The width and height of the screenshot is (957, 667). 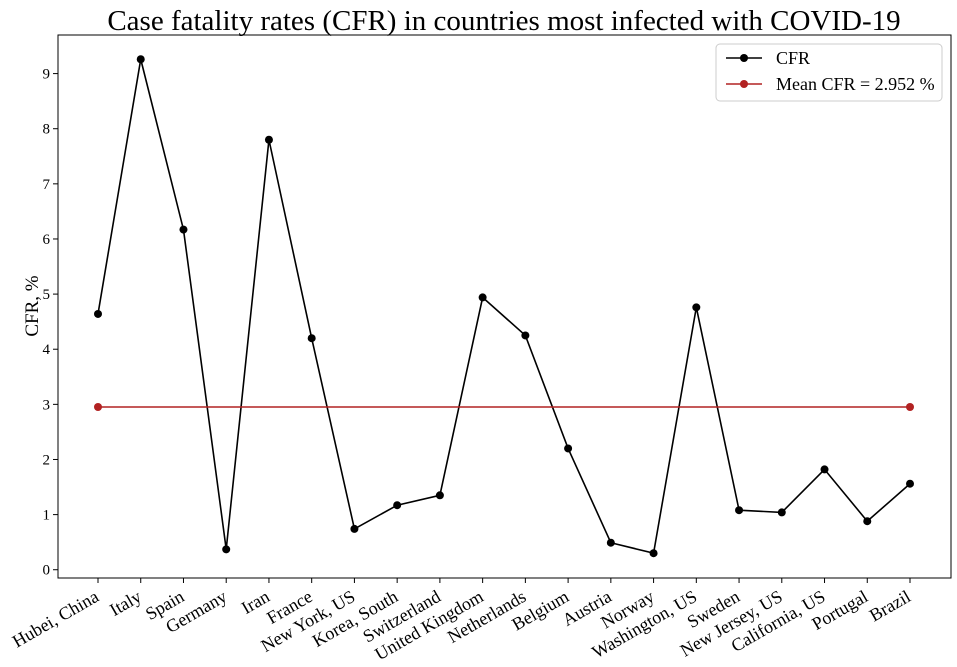 What do you see at coordinates (47, 460) in the screenshot?
I see `y-tick-label: 2` at bounding box center [47, 460].